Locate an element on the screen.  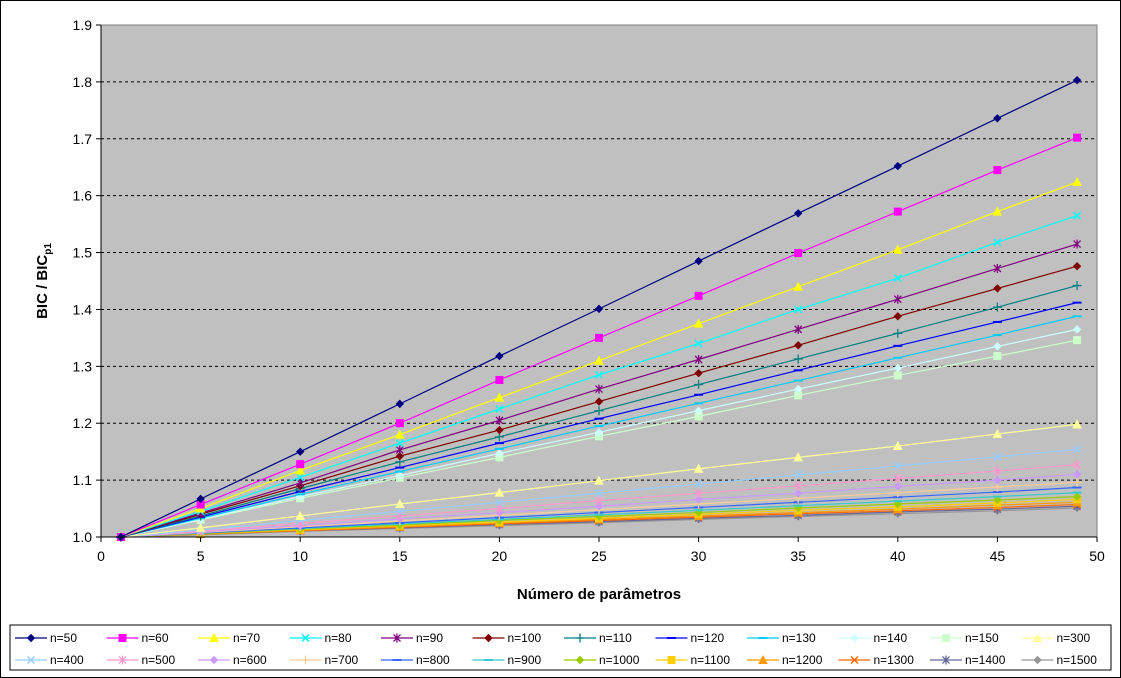
legend-label: n=300 is located at coordinates (1074, 638).